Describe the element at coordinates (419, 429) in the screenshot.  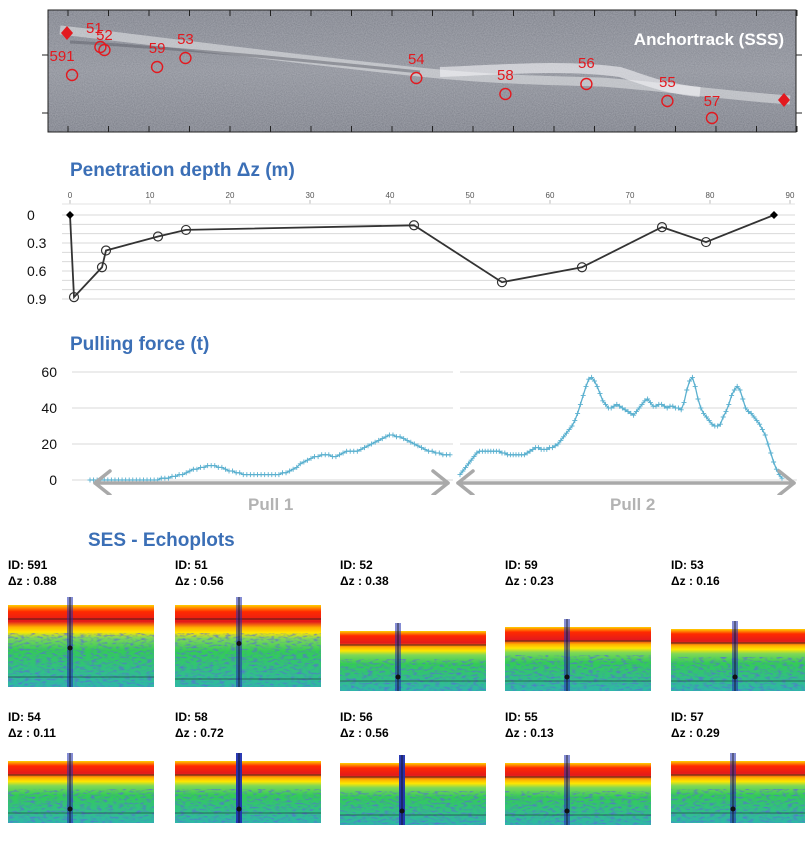
I see `pulling-chart: 0 20 40 60` at that location.